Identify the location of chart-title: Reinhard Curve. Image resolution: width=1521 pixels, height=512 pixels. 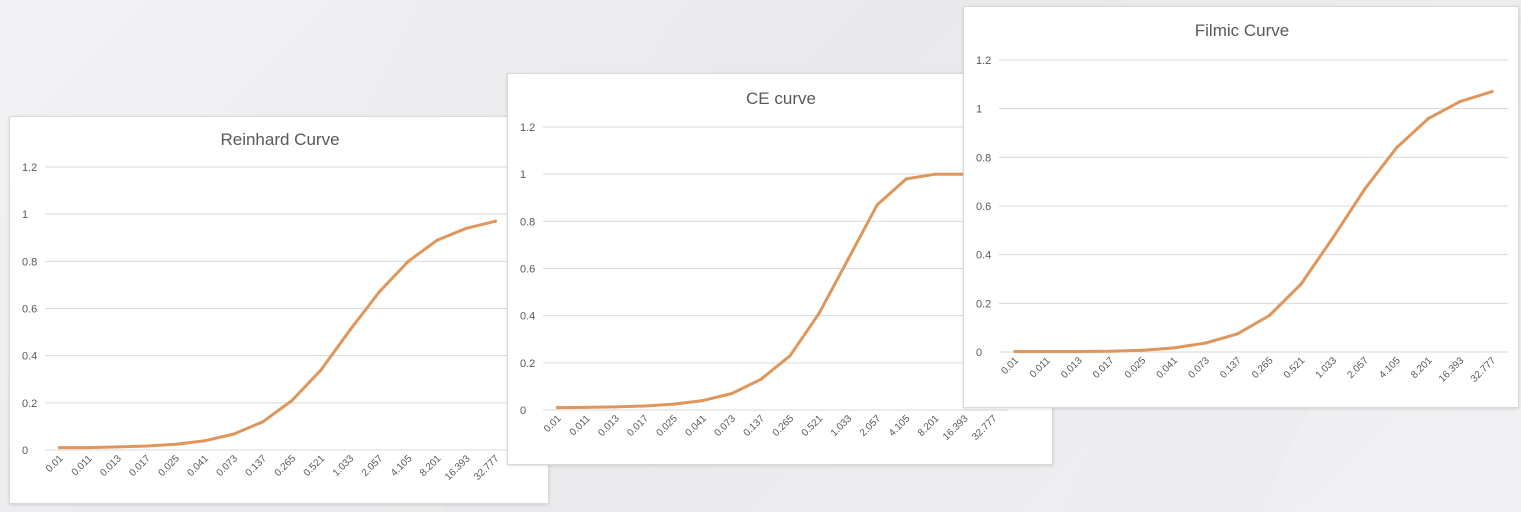
(279, 139).